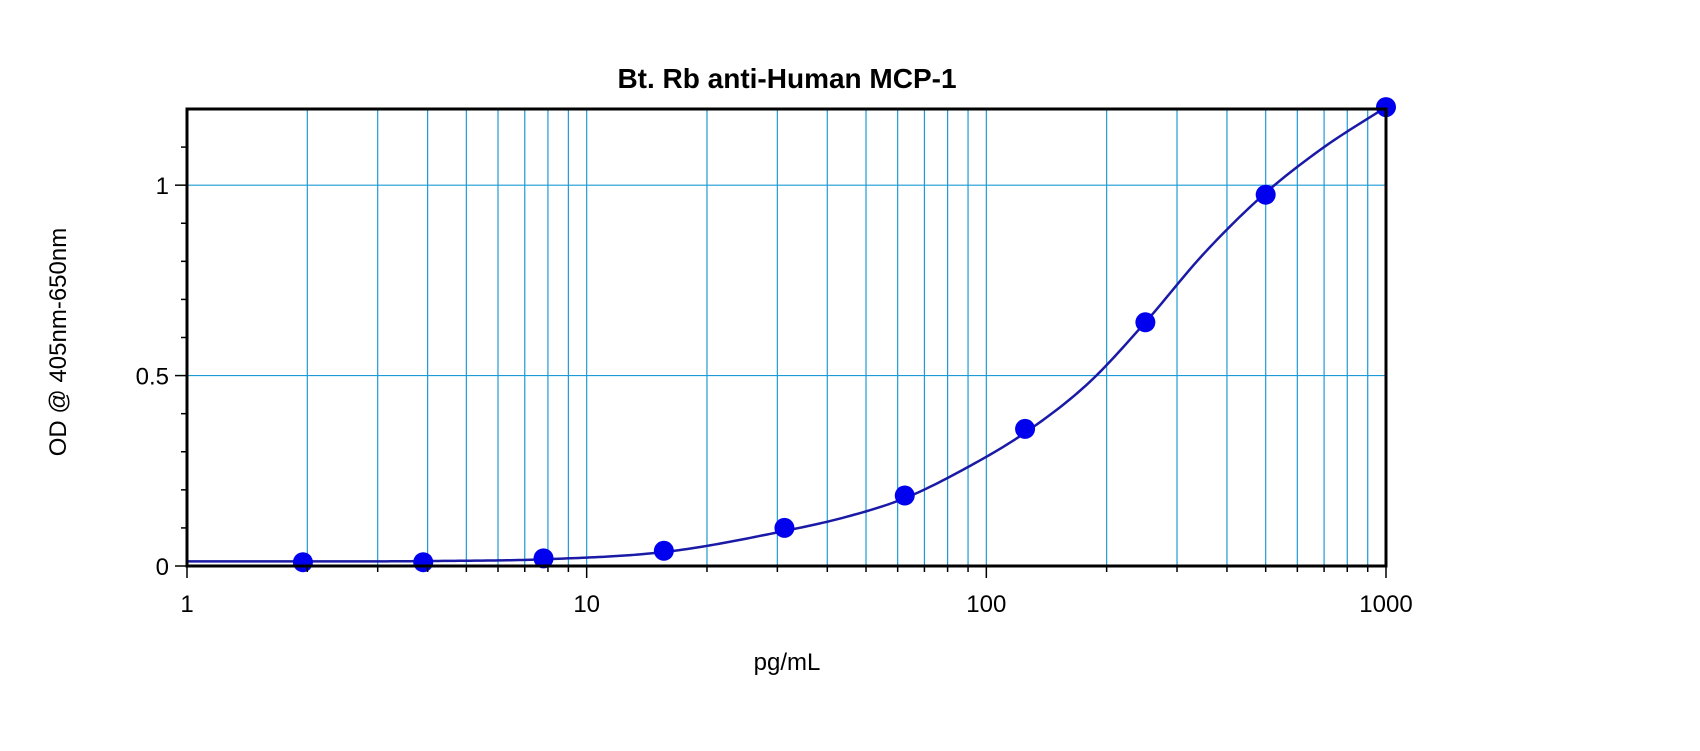 The height and width of the screenshot is (751, 1700). Describe the element at coordinates (186, 604) in the screenshot. I see `x-tick-label: 1` at that location.